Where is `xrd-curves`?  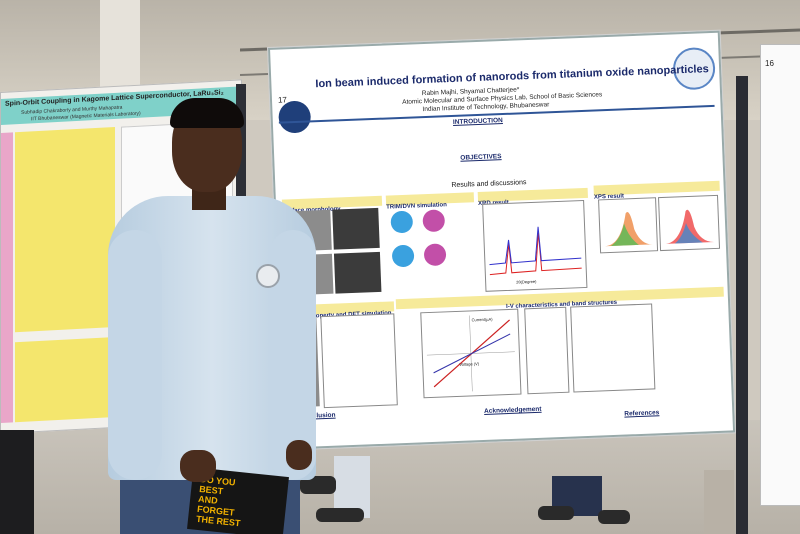 xrd-curves is located at coordinates (535, 251).